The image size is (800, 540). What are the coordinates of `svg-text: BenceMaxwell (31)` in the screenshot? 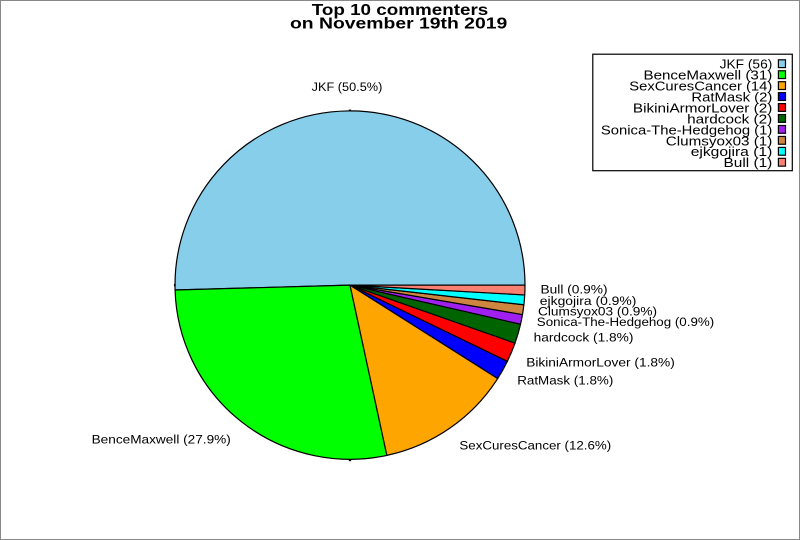 It's located at (707, 75).